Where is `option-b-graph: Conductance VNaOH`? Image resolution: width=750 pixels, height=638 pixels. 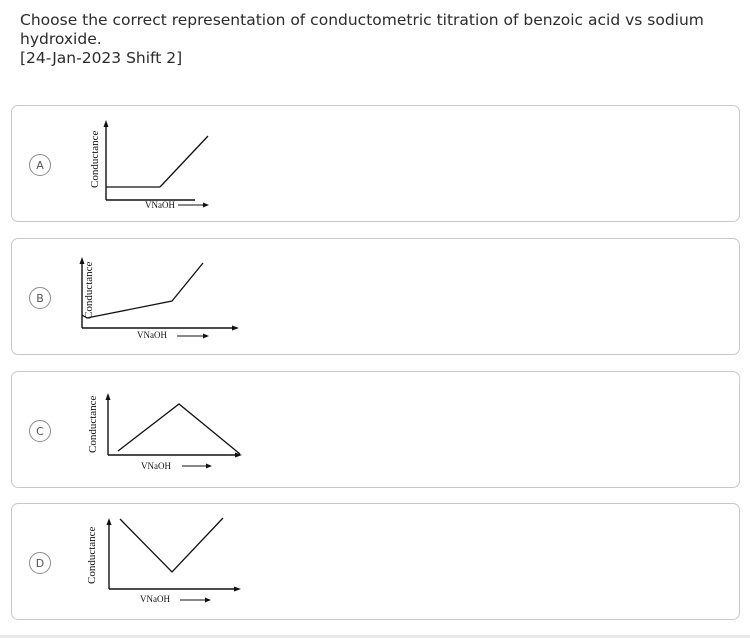
option-b-graph: Conductance VNaOH is located at coordinates (142, 296).